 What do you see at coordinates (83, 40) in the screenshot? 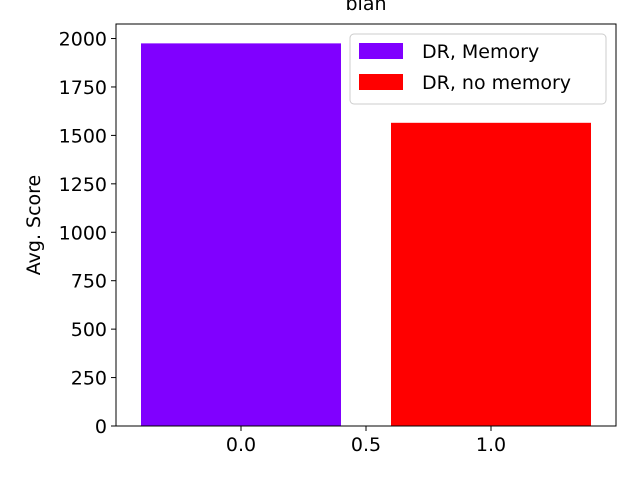
I see `y-tick-label: 2000` at bounding box center [83, 40].